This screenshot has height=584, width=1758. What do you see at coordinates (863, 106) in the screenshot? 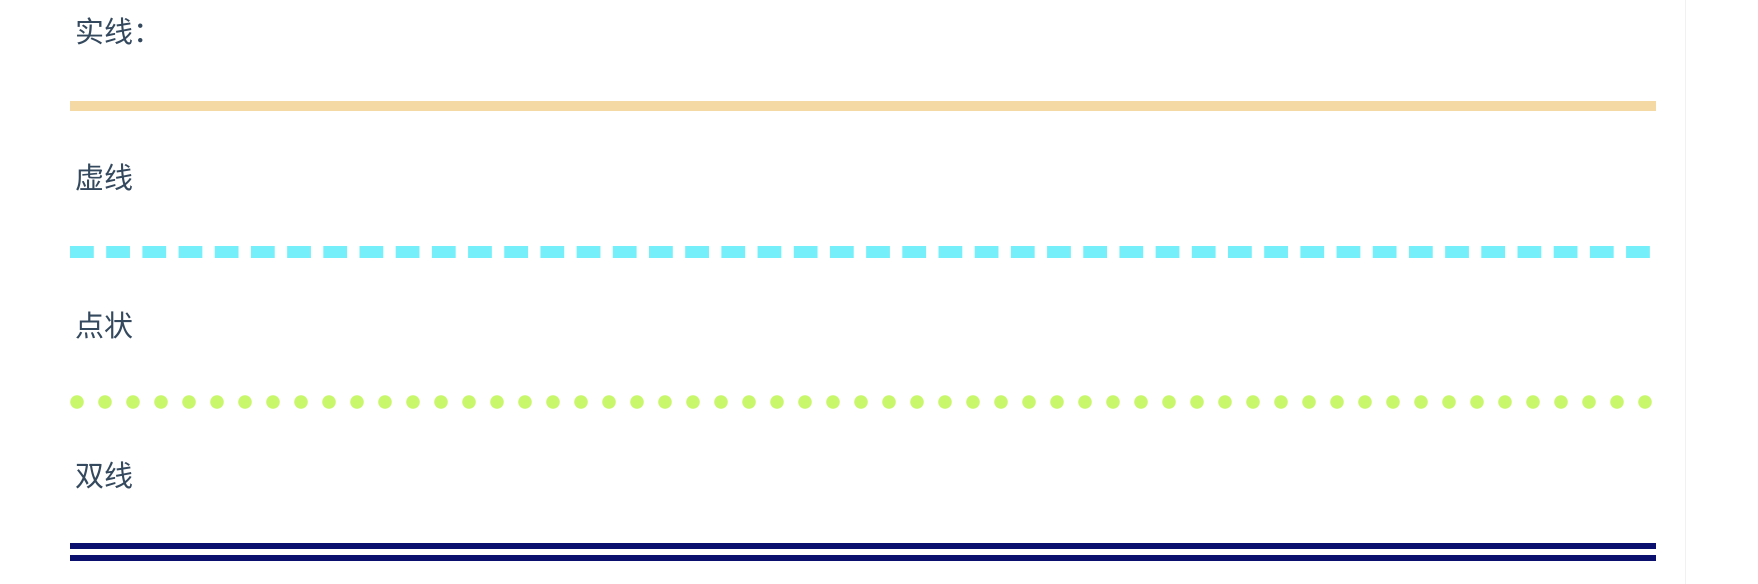
I see `solid-line-sample` at bounding box center [863, 106].